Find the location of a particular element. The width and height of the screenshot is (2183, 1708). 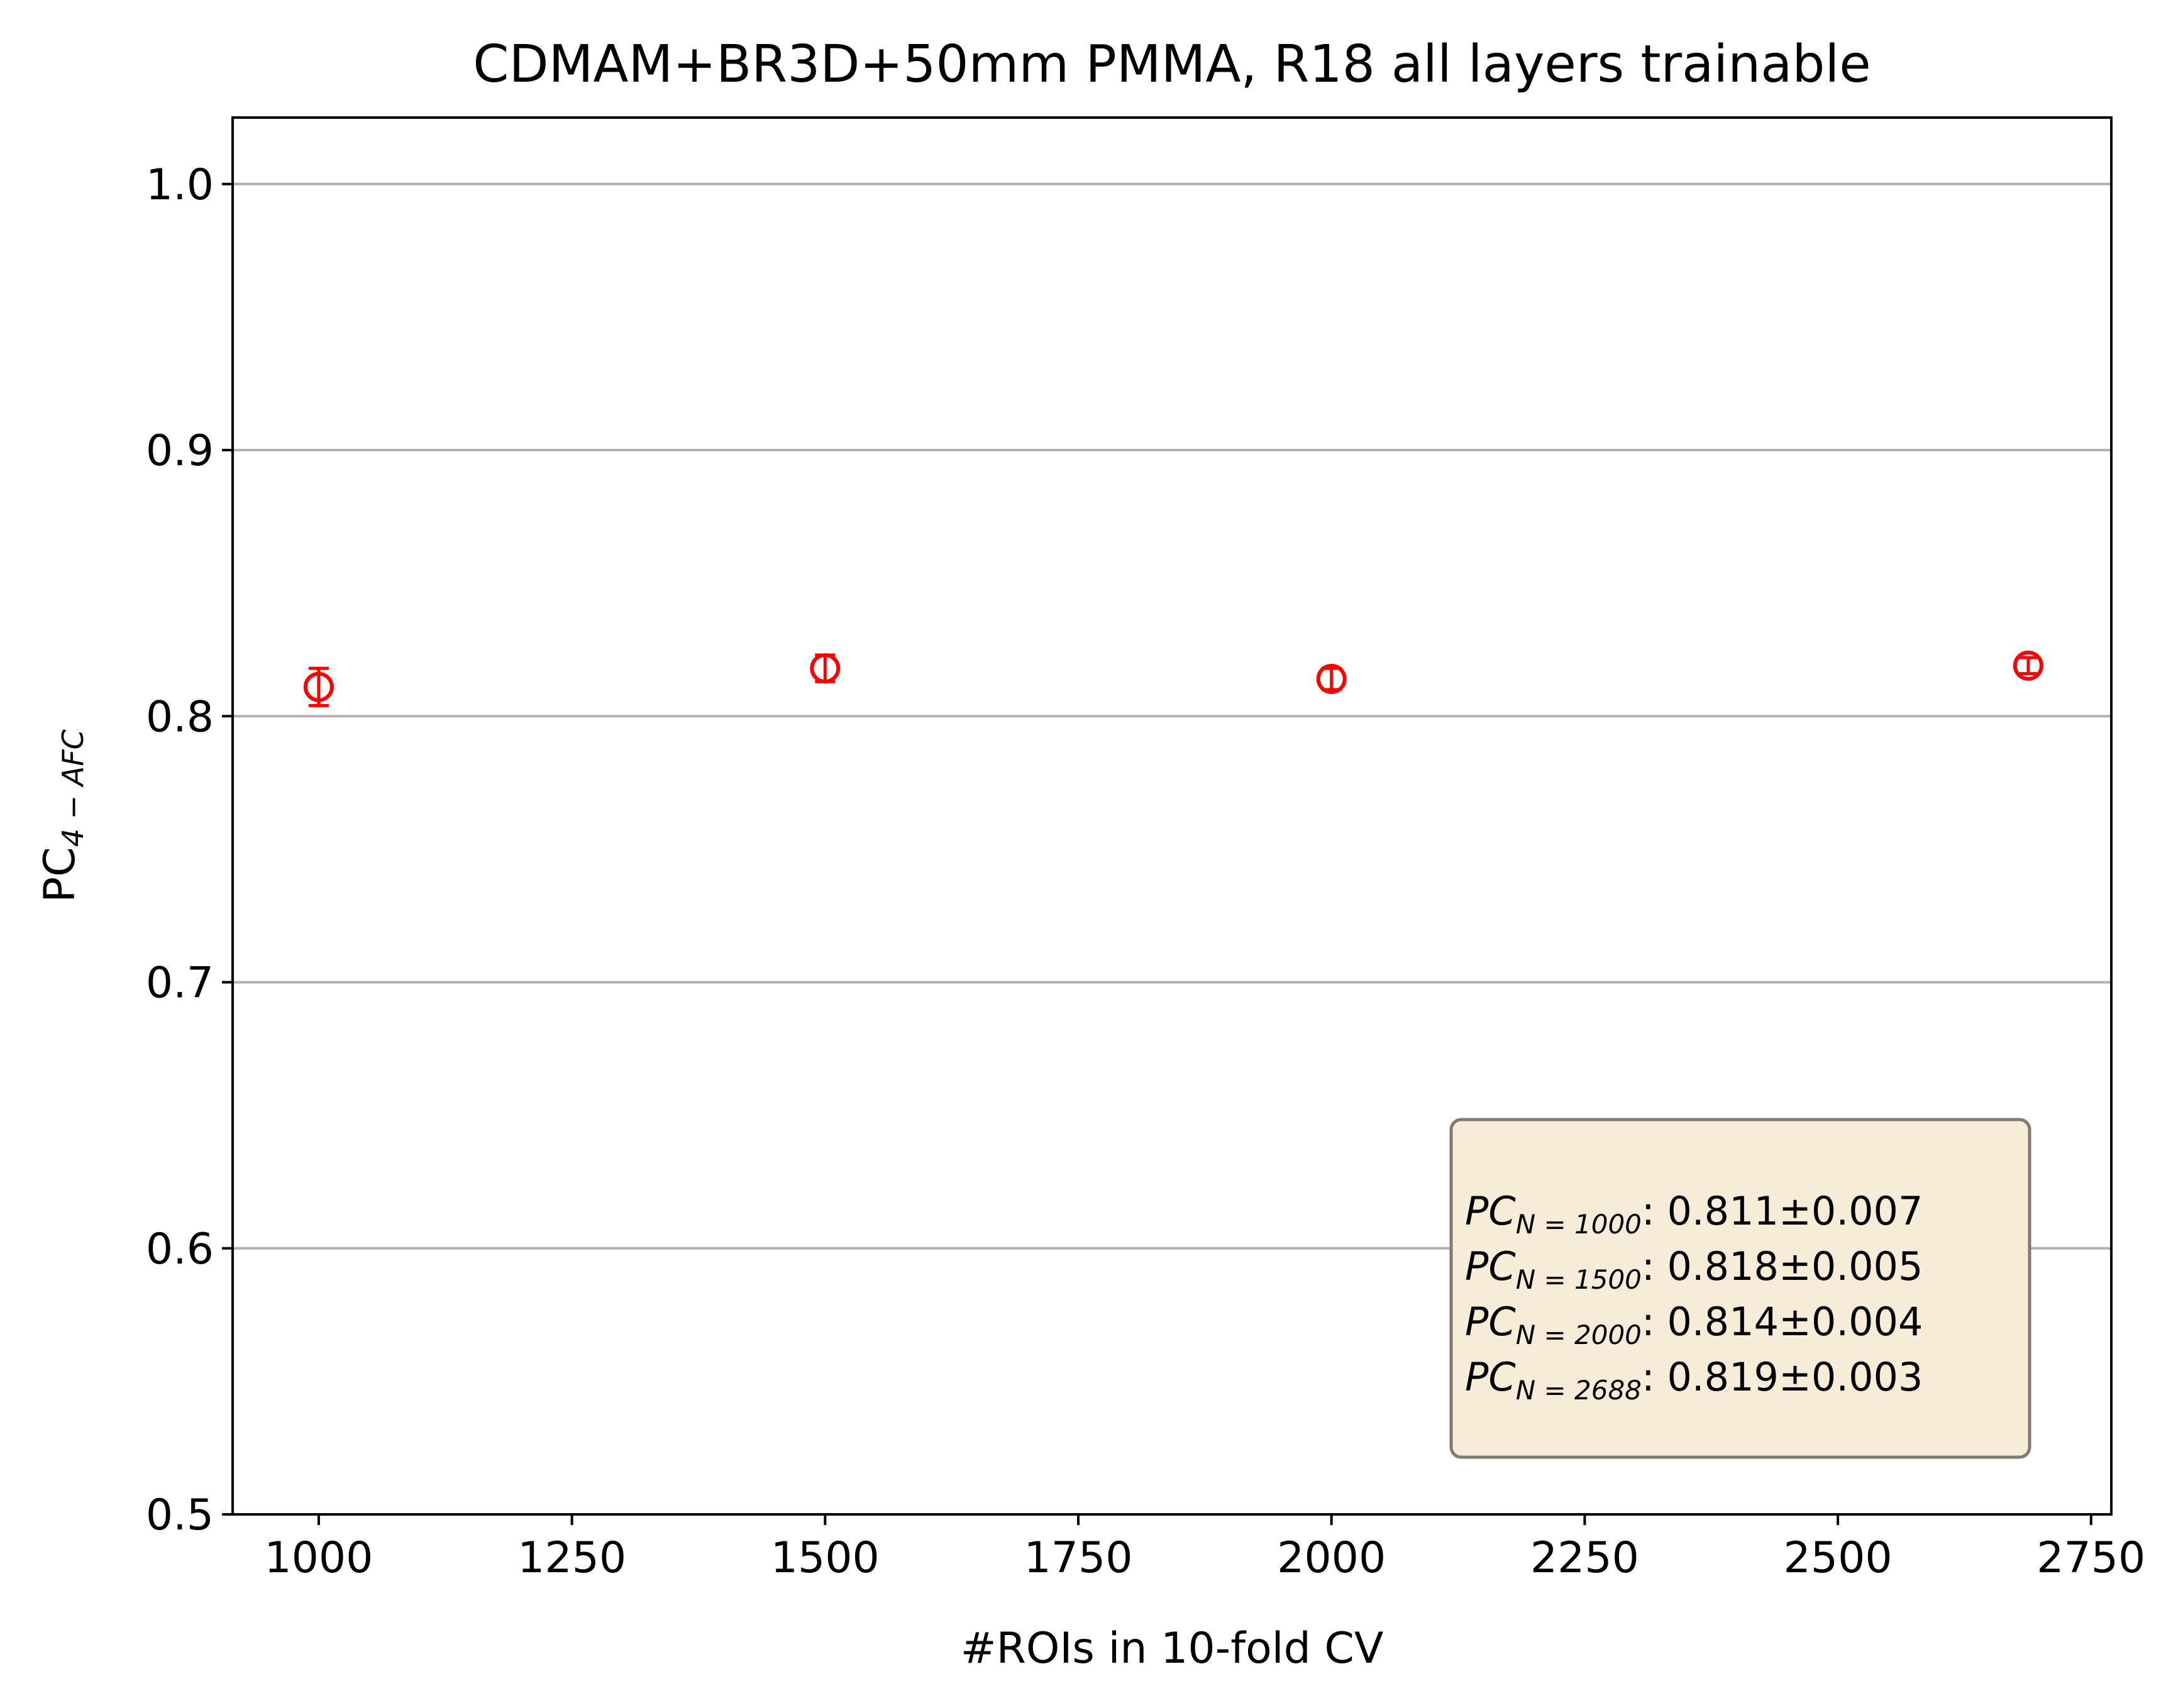

annotation-value: : 0.814±0.004 is located at coordinates (1782, 1322).